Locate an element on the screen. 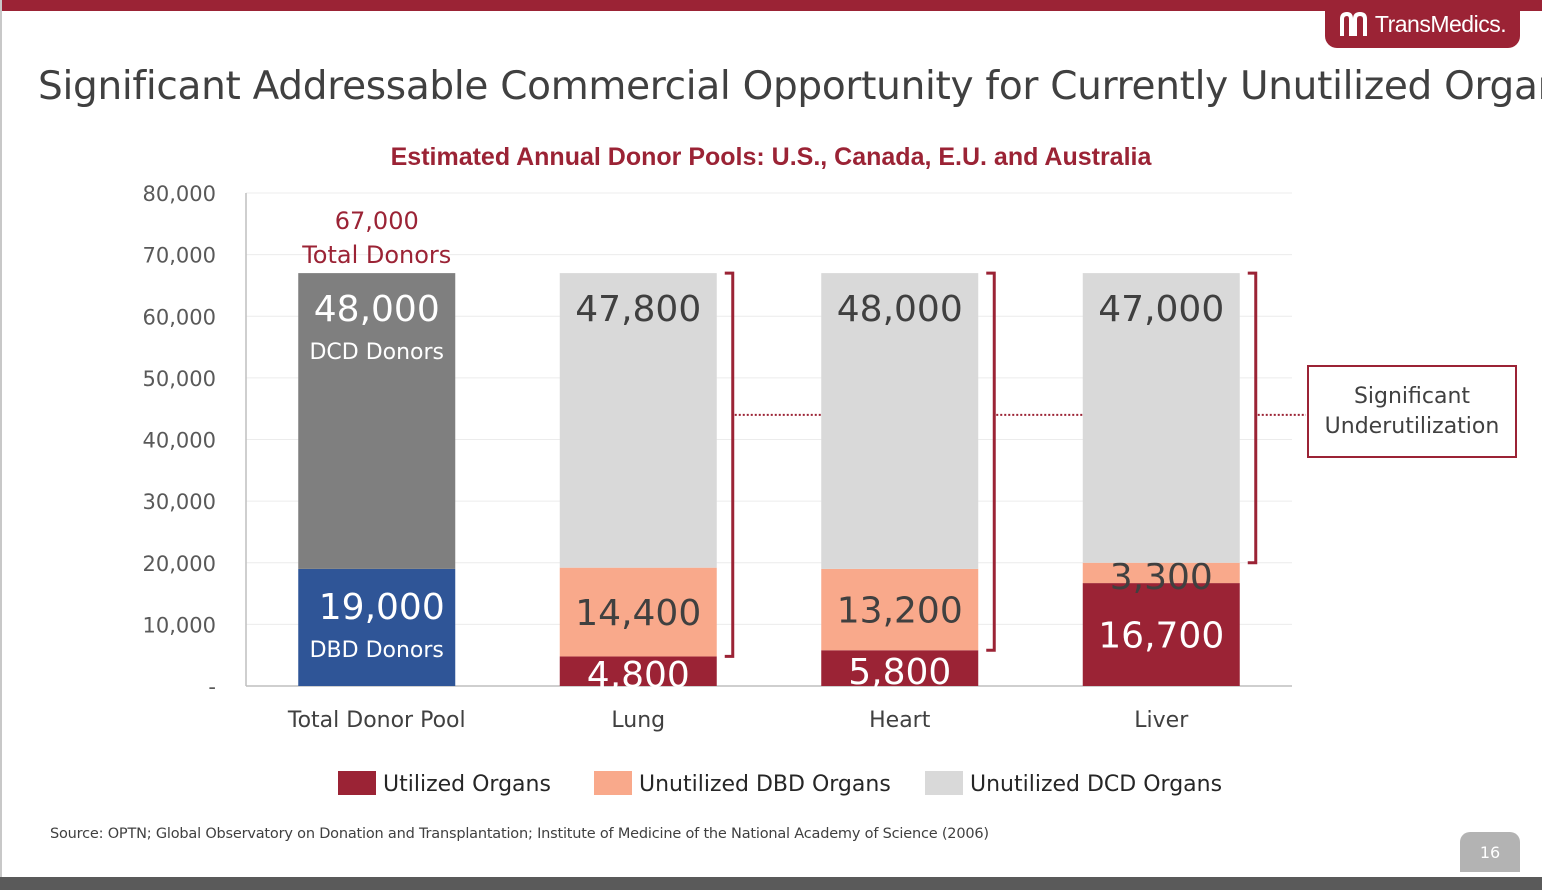 This screenshot has width=1542, height=890. y-tick-label: 50,000 is located at coordinates (179, 379).